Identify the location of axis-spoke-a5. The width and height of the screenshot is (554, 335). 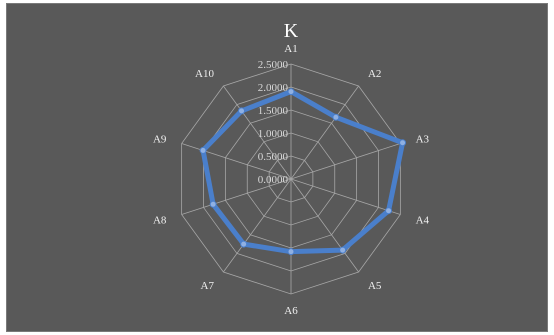
(324, 225).